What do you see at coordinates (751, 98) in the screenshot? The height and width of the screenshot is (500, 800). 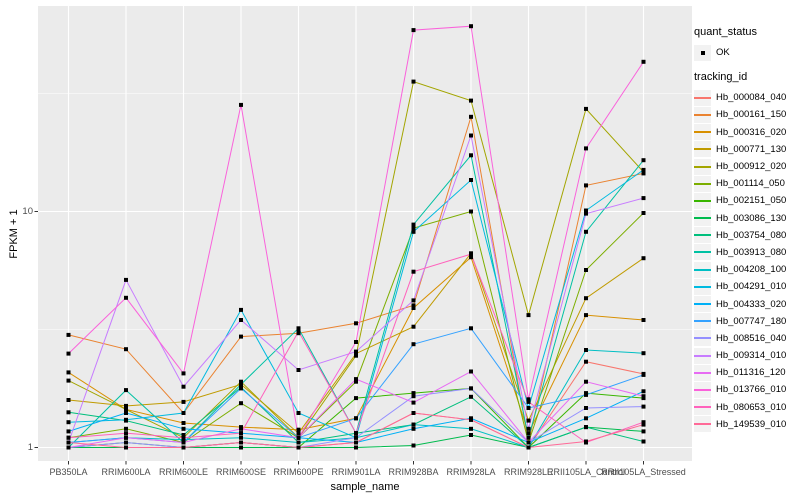 I see `legend-item-label: Hb_000084_040` at bounding box center [751, 98].